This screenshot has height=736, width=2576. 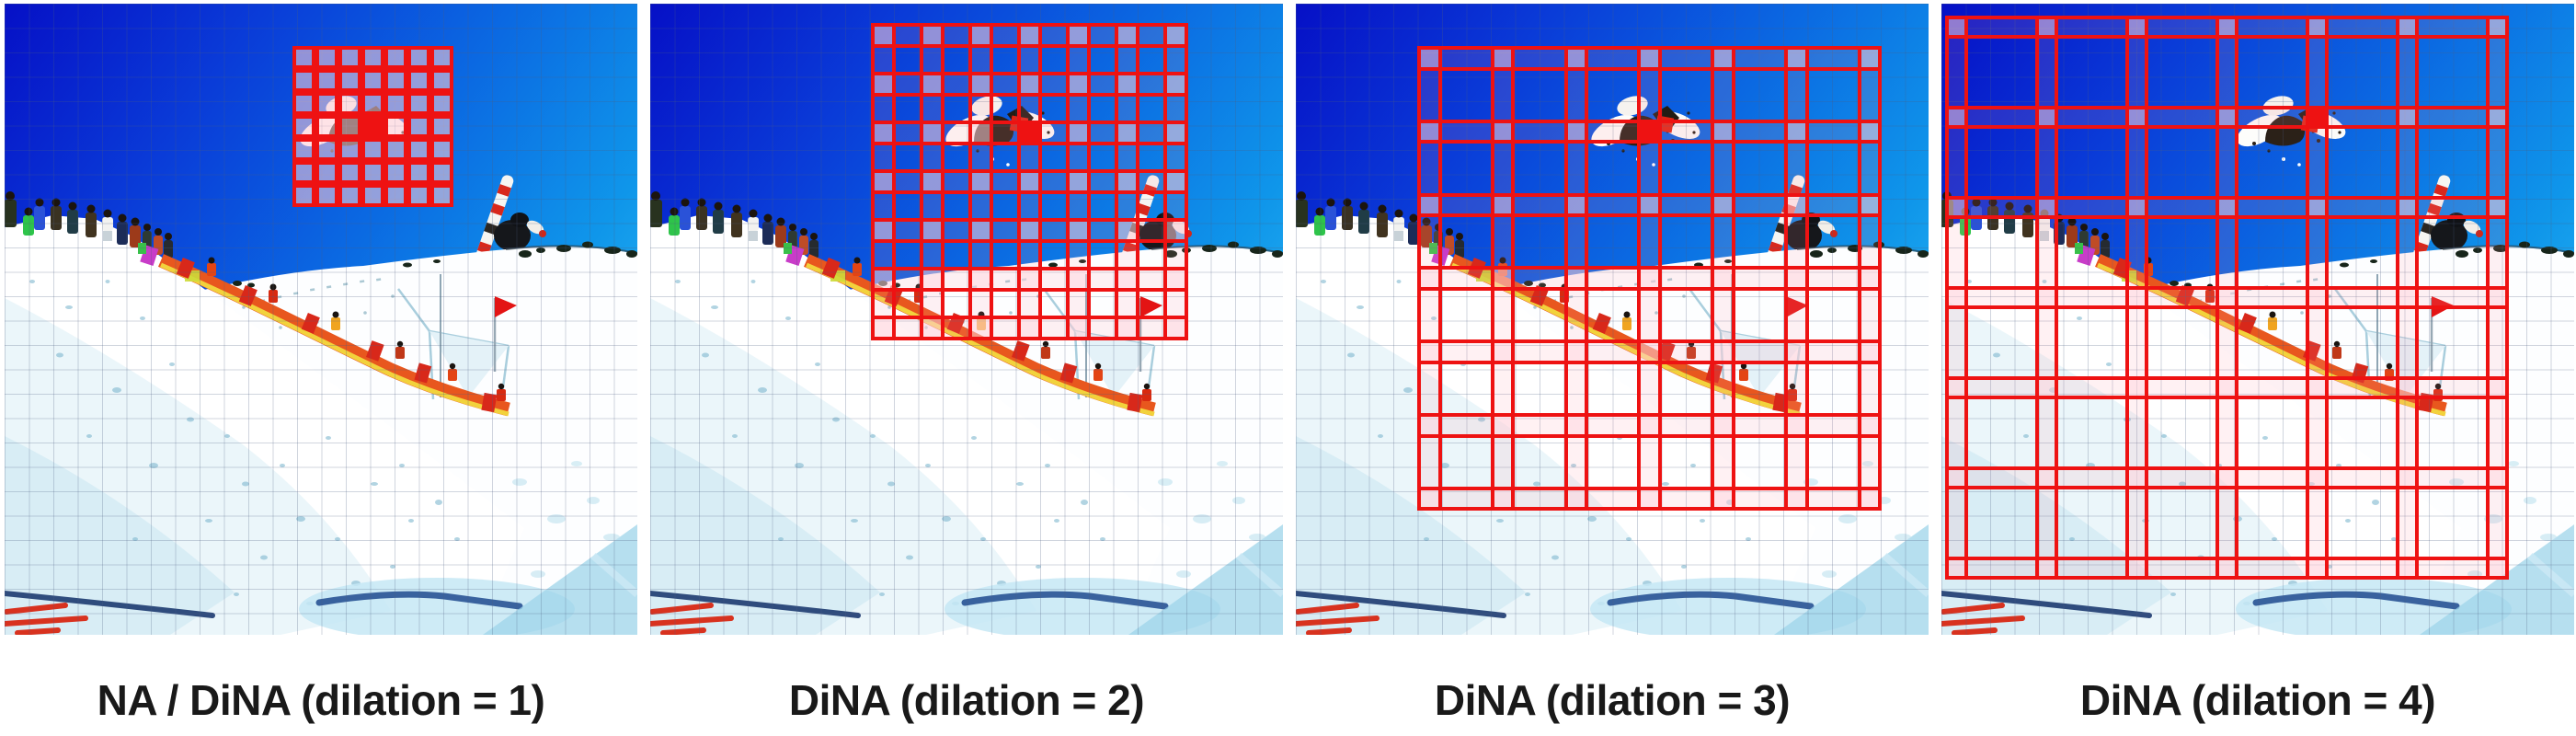 What do you see at coordinates (357, 329) in the screenshot?
I see `fence-skiers` at bounding box center [357, 329].